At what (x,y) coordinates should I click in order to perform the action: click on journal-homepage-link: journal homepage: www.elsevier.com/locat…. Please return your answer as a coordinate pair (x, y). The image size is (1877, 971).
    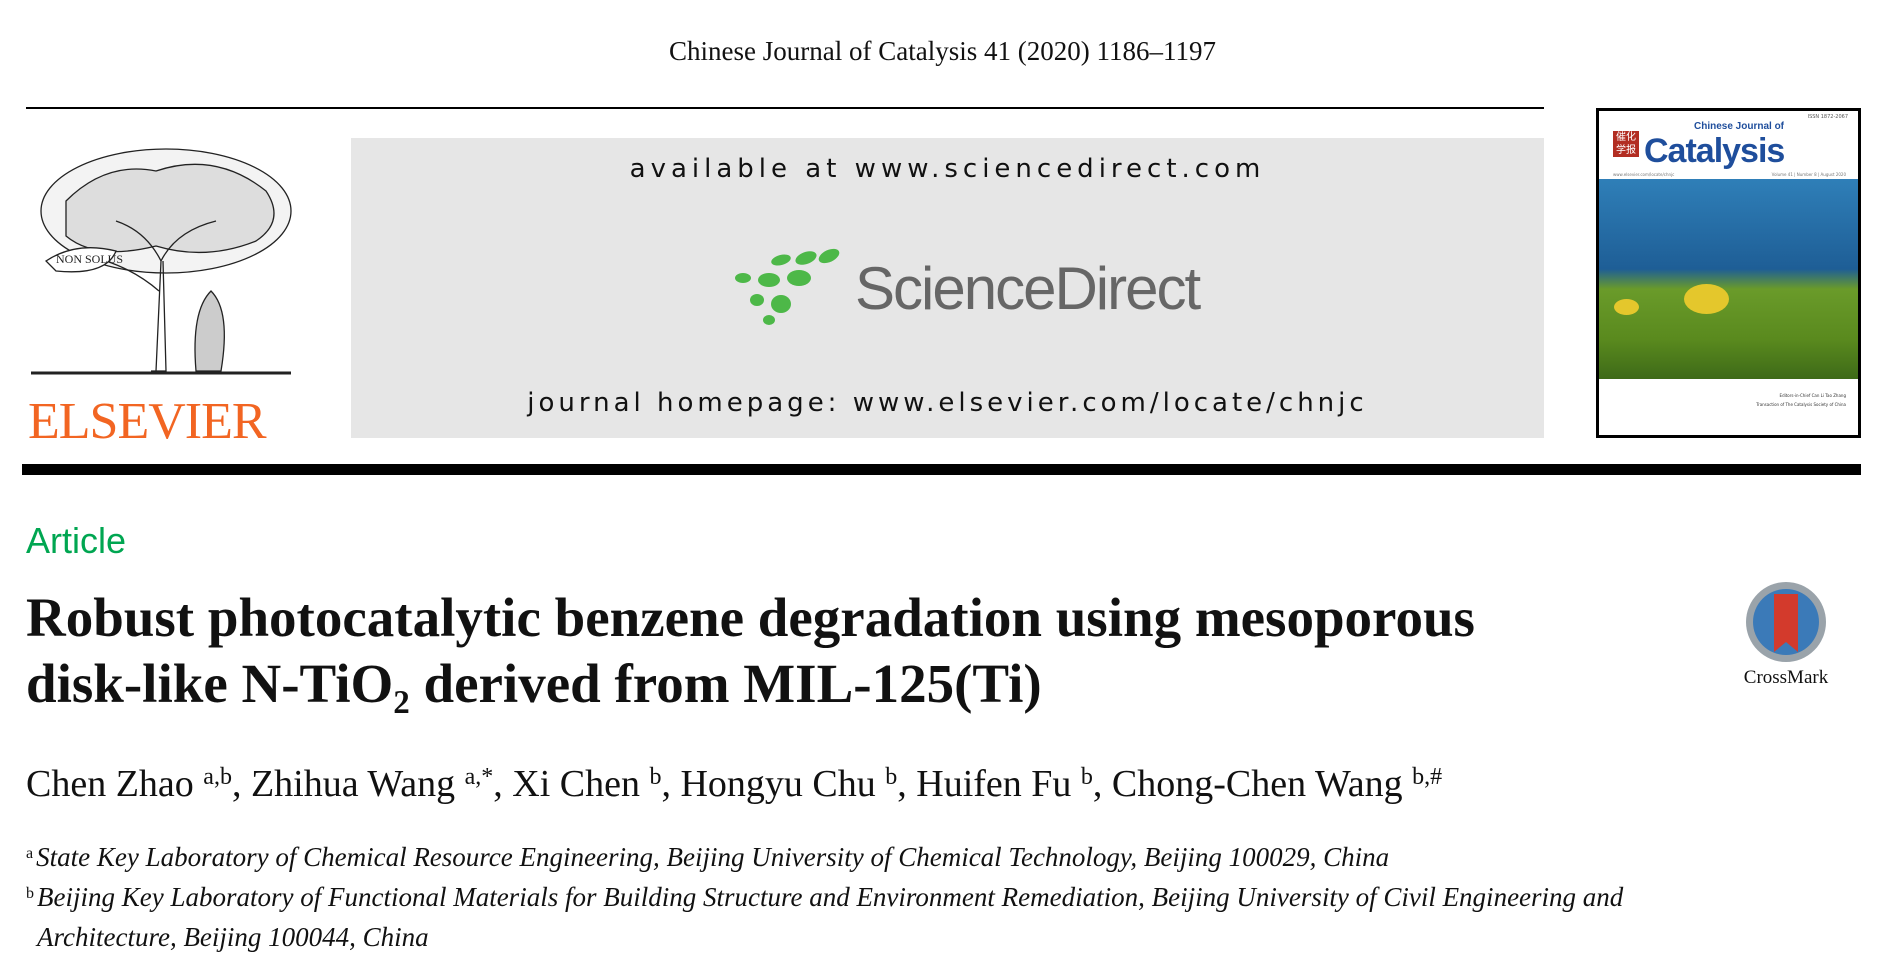
    Looking at the image, I should click on (947, 403).